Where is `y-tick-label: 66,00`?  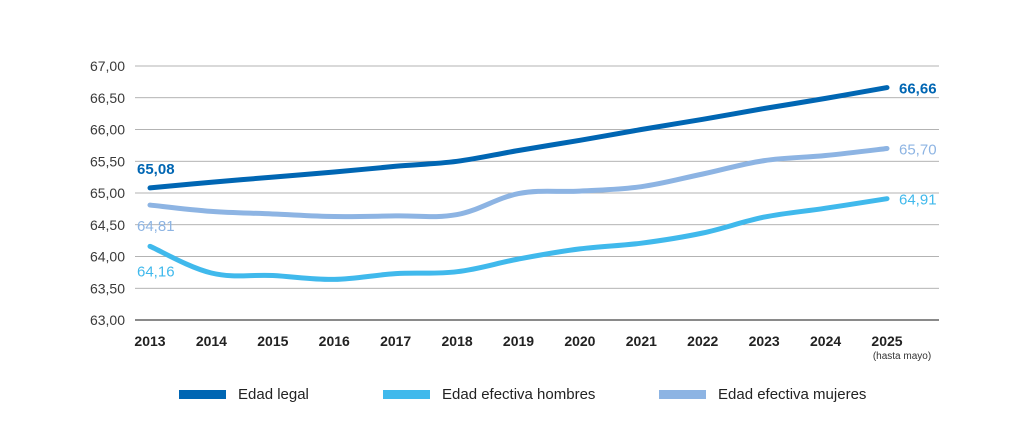
y-tick-label: 66,00 is located at coordinates (107, 130).